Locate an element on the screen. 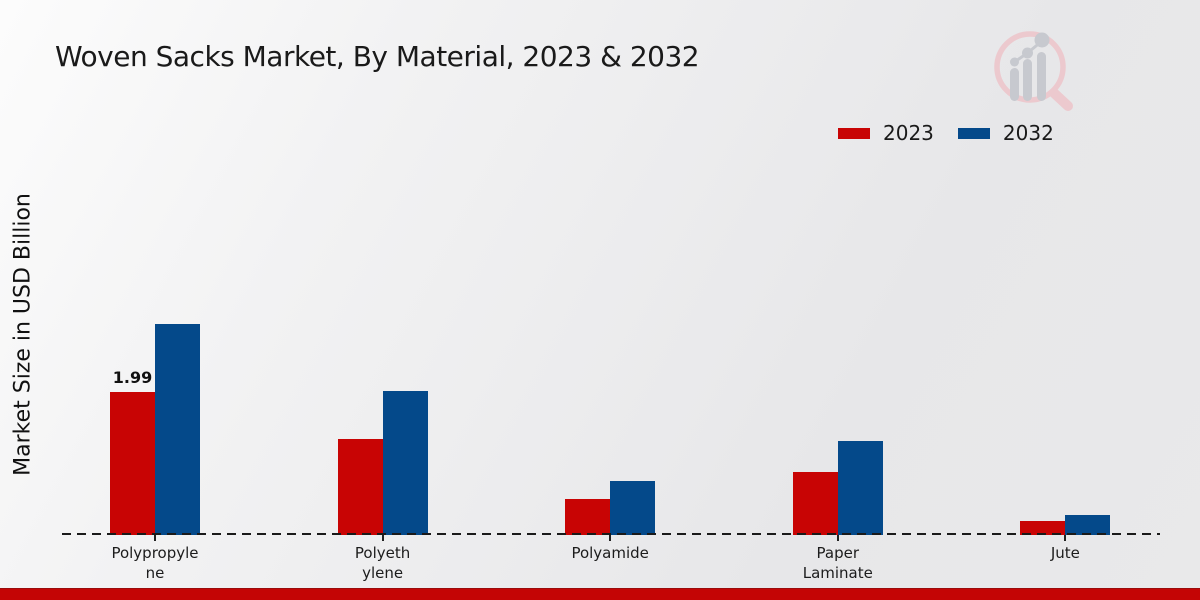  x-axis-category-label: Jute is located at coordinates (1065, 553).